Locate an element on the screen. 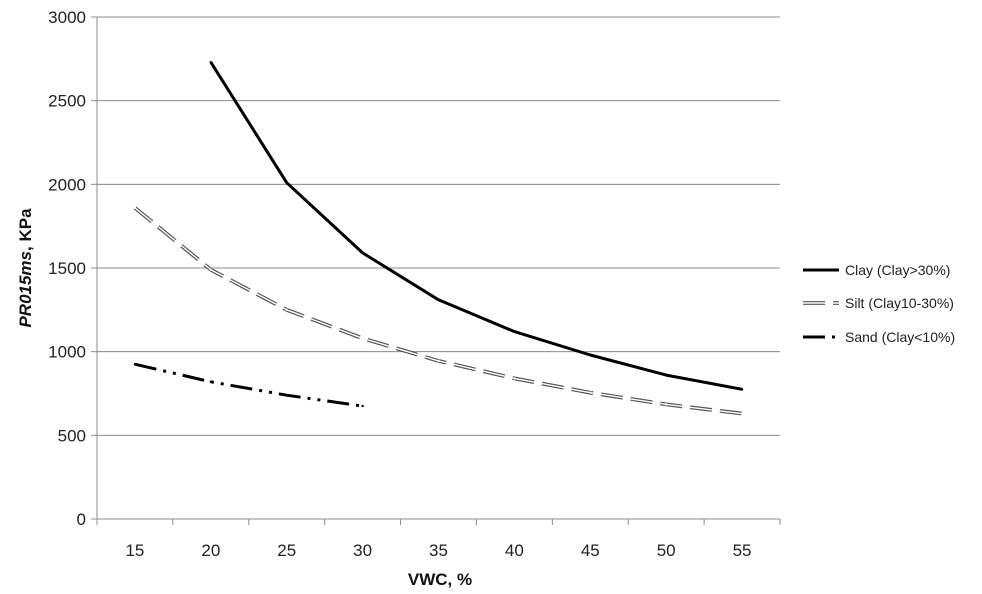 This screenshot has width=982, height=594. legend-label: Silt (Clay10-30%) is located at coordinates (899, 303).